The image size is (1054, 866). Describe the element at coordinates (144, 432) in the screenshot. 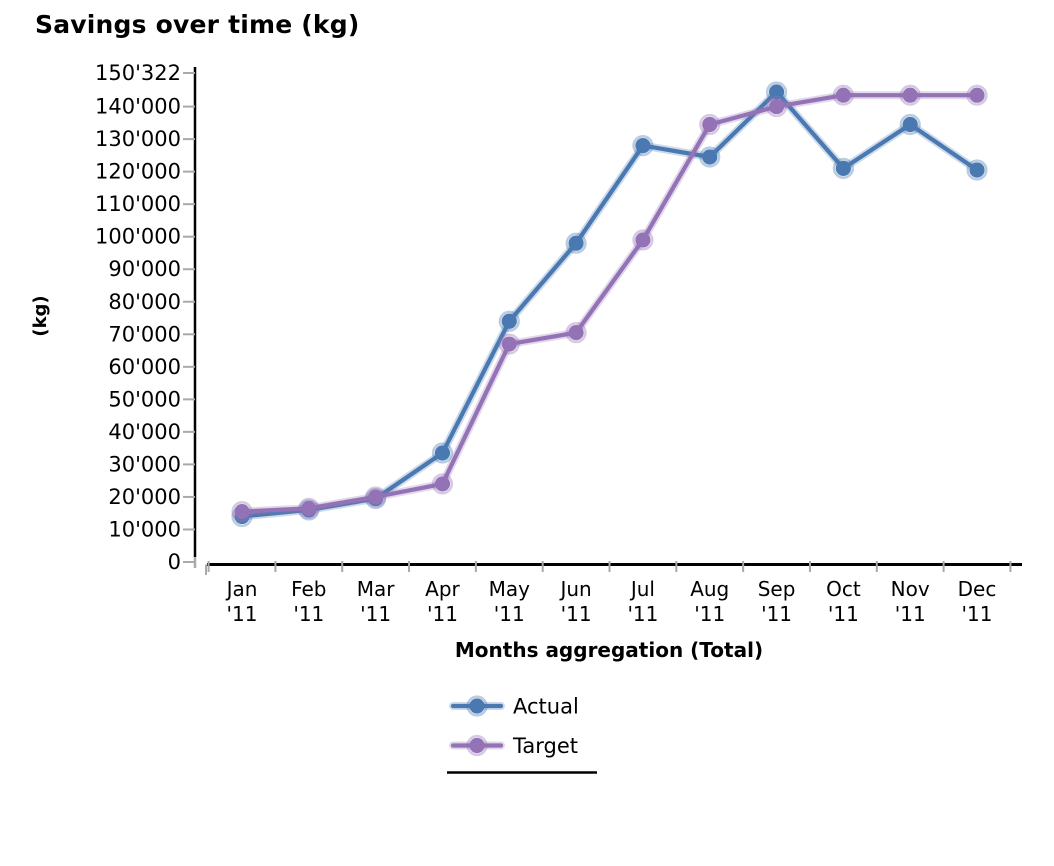

I see `y-tick-label: 40'000` at that location.